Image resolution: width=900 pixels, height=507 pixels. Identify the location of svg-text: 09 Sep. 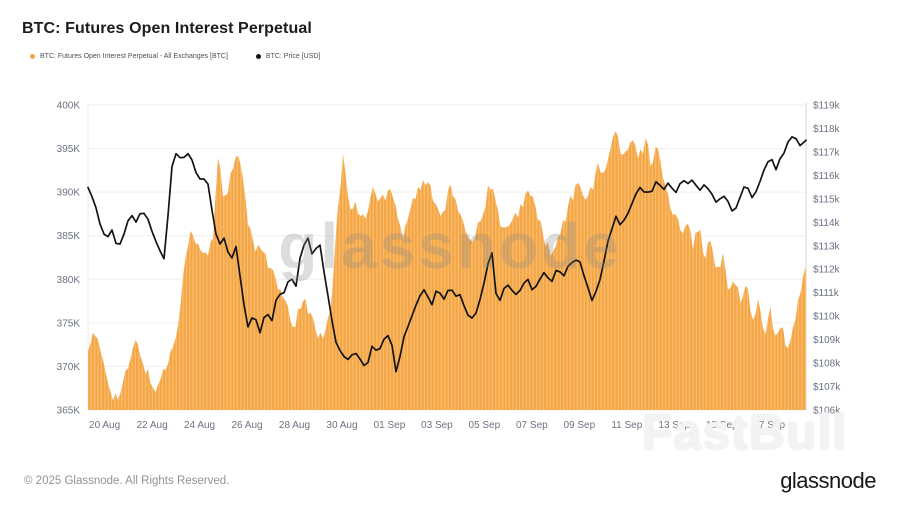
(579, 425).